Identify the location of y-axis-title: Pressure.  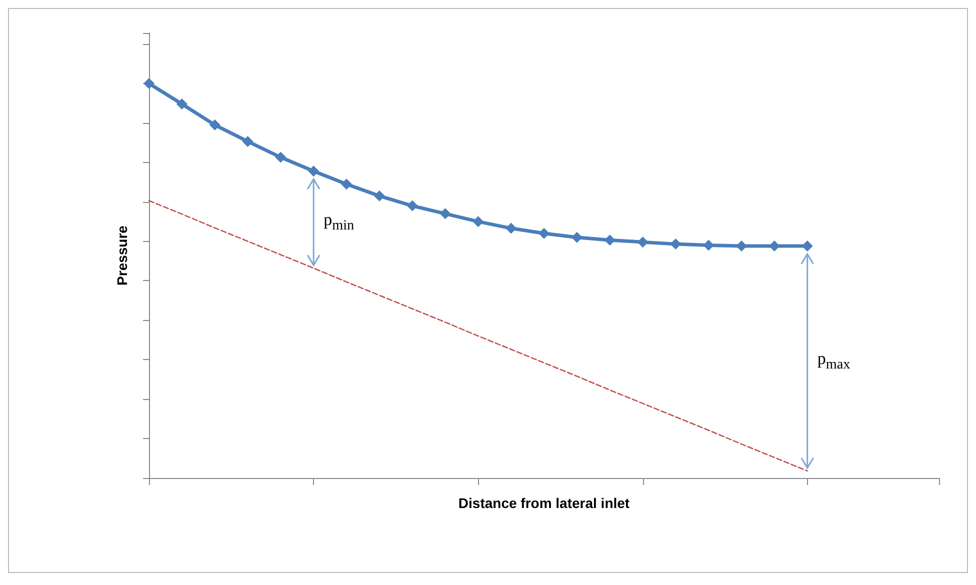
(122, 255).